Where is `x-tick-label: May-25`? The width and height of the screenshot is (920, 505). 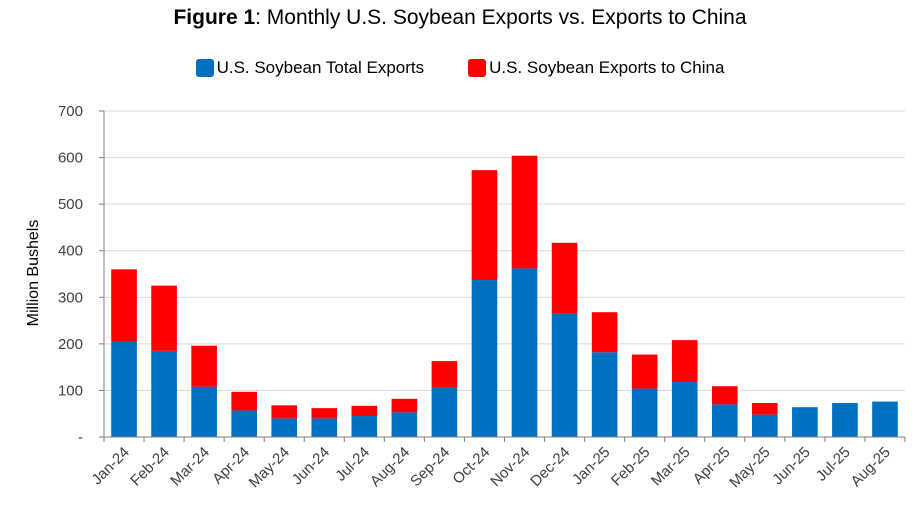
x-tick-label: May-25 is located at coordinates (749, 467).